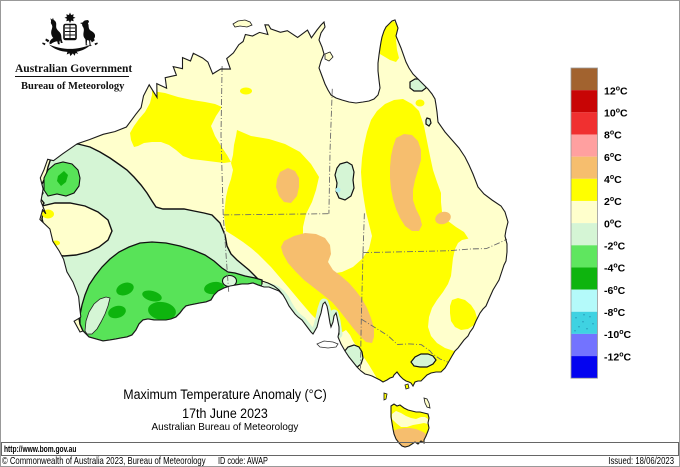 The height and width of the screenshot is (467, 680). I want to click on svg-text: -6oC, so click(615, 291).